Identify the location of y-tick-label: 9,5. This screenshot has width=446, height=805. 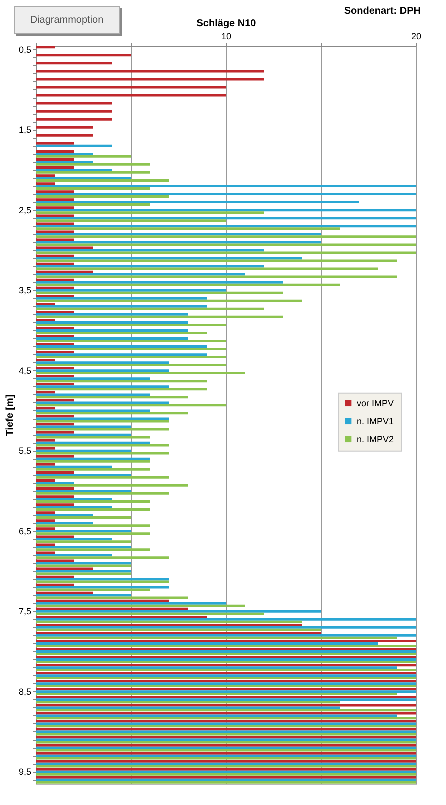
(25, 772).